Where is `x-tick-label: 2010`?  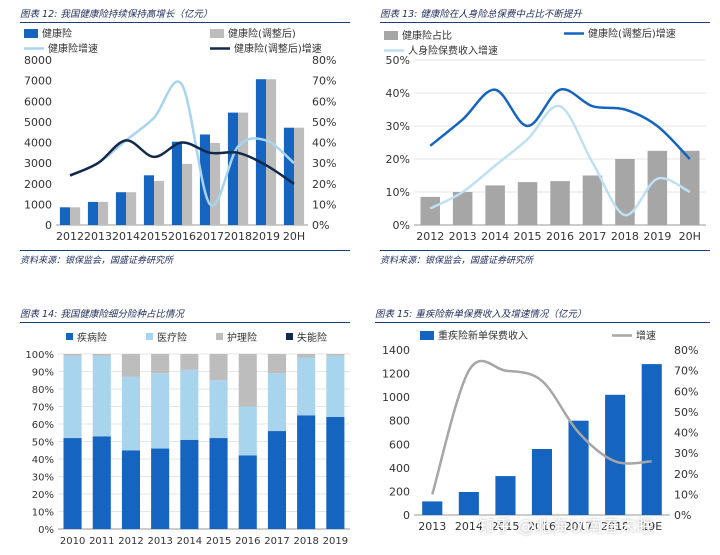
x-tick-label: 2010 is located at coordinates (72, 541).